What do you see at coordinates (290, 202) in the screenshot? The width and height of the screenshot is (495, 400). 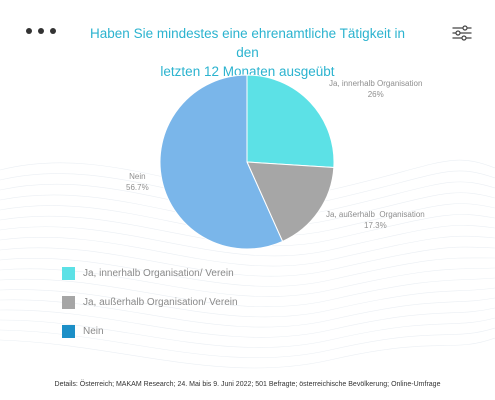 I see `slice-ausserhalb` at bounding box center [290, 202].